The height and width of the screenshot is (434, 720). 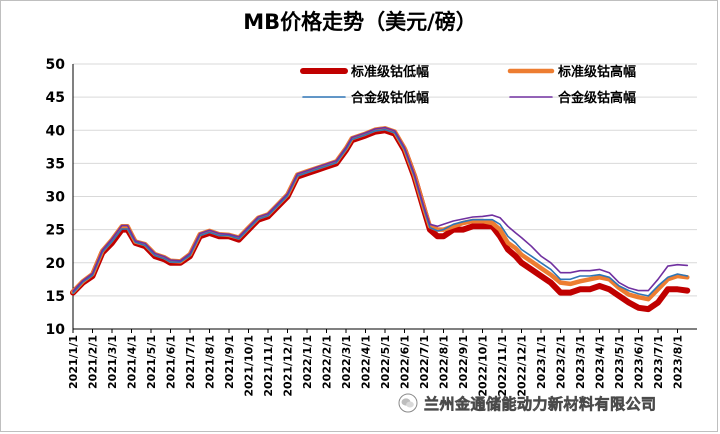 I want to click on legend-label-0: 标准级钴低幅, so click(x=389, y=72).